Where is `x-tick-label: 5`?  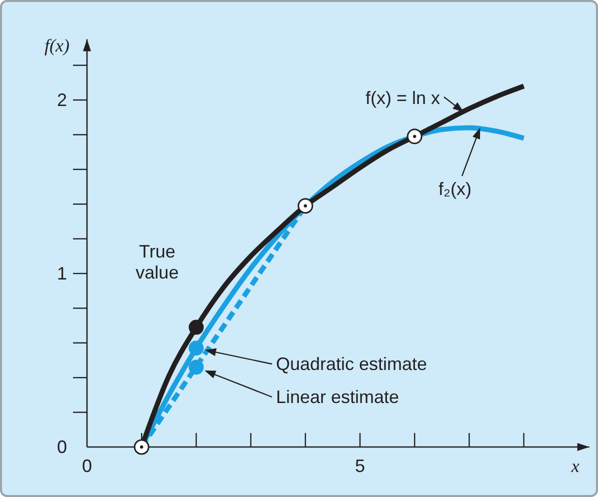
x-tick-label: 5 is located at coordinates (360, 466).